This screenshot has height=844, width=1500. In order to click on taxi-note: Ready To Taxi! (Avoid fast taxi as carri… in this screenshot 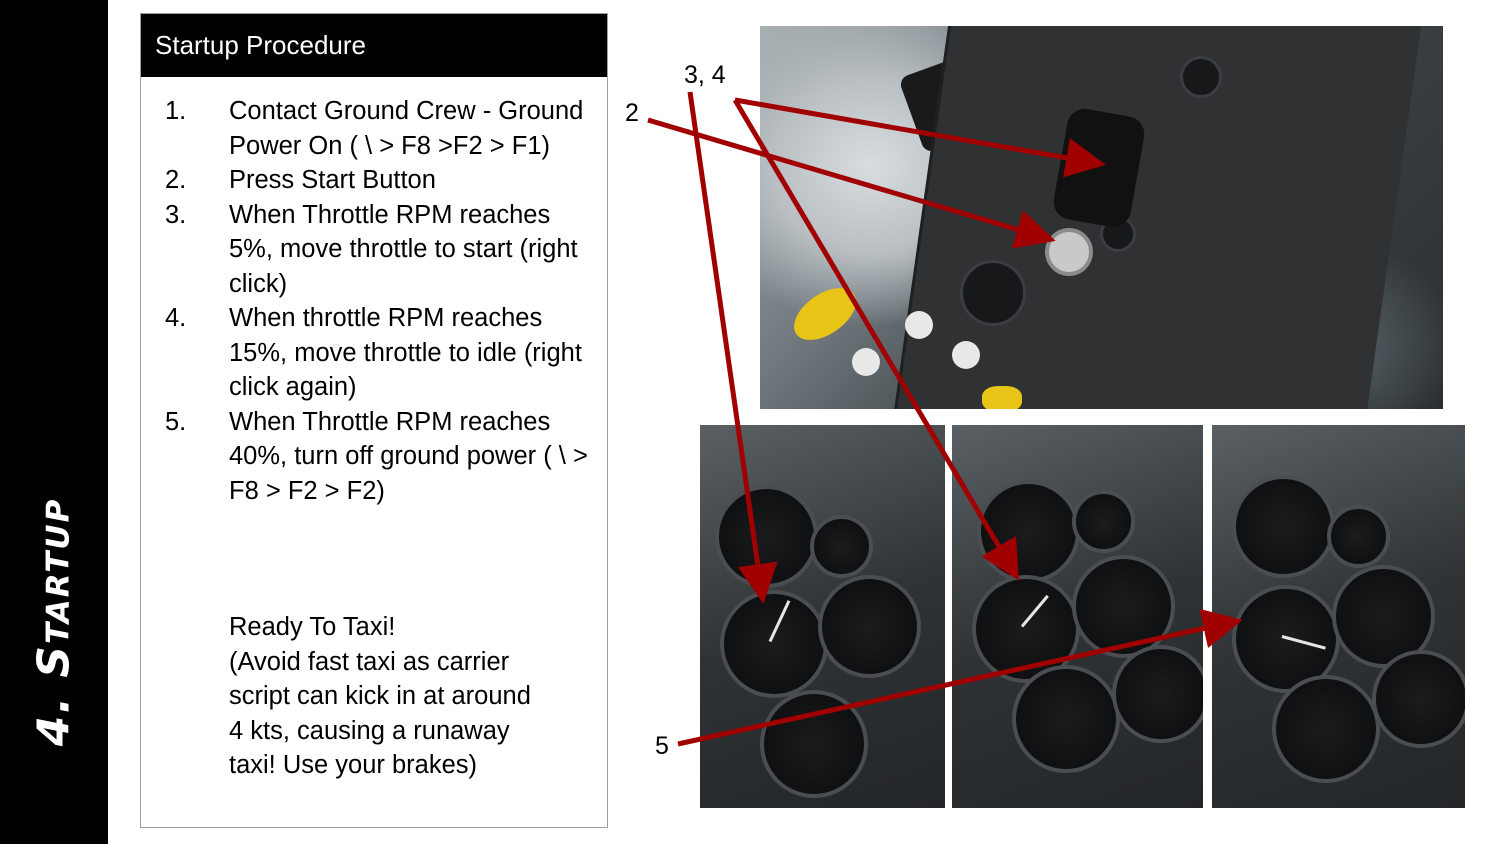, I will do `click(414, 696)`.